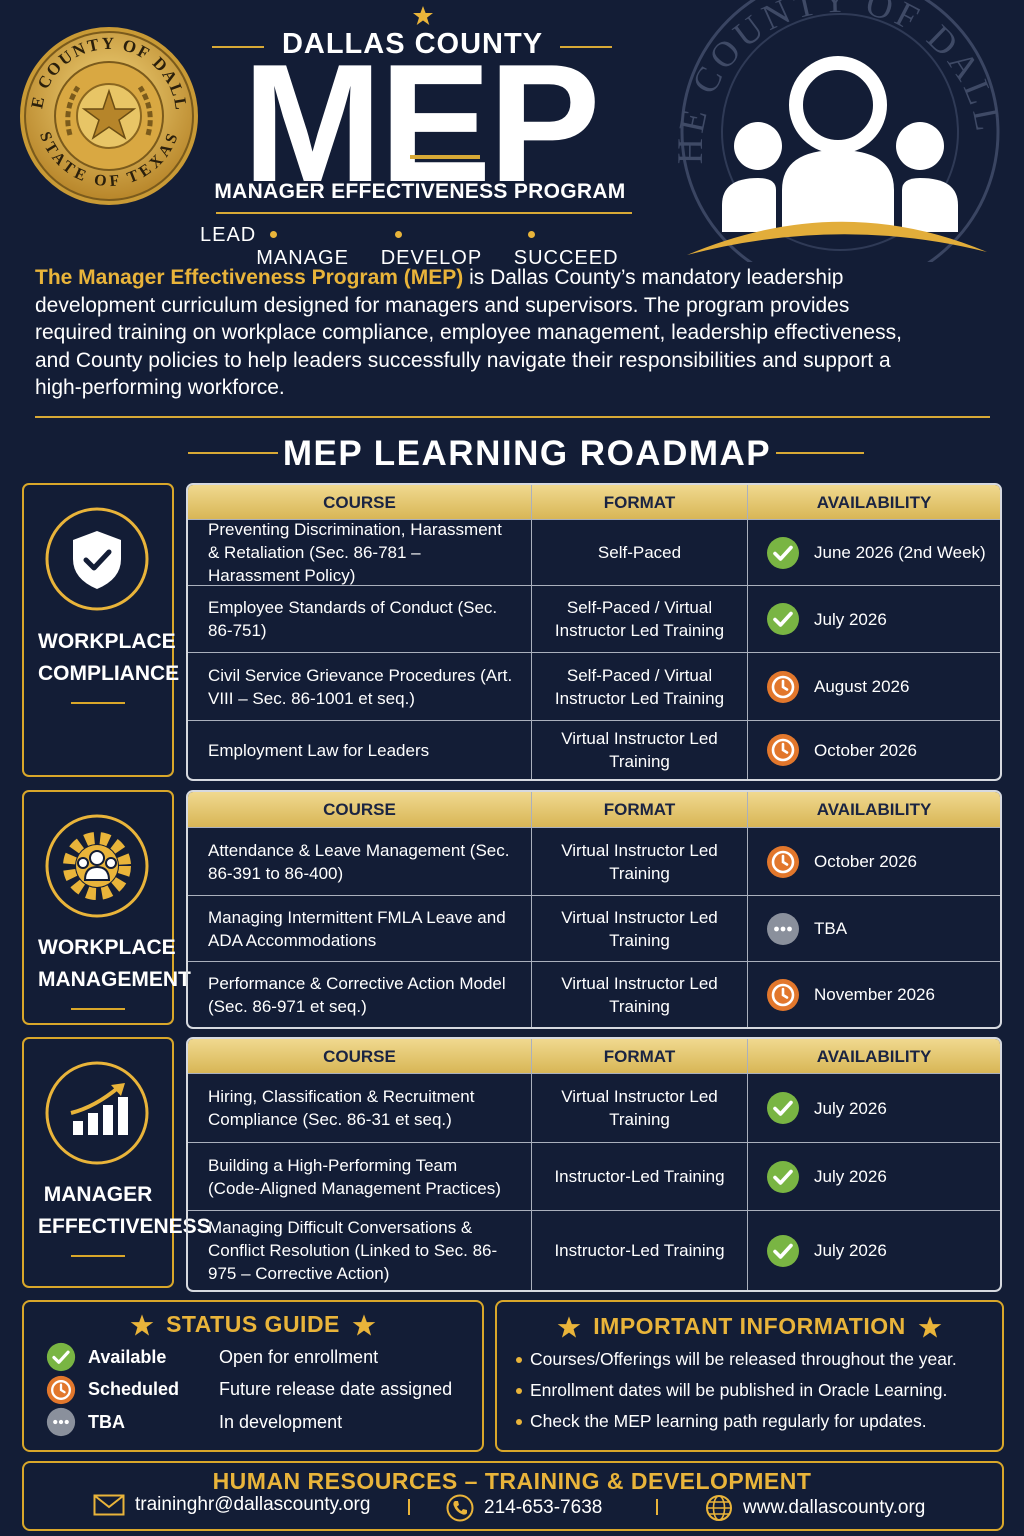 The width and height of the screenshot is (1024, 1536). I want to click on important-heading: IMPORTANT INFORMATION, so click(749, 1326).